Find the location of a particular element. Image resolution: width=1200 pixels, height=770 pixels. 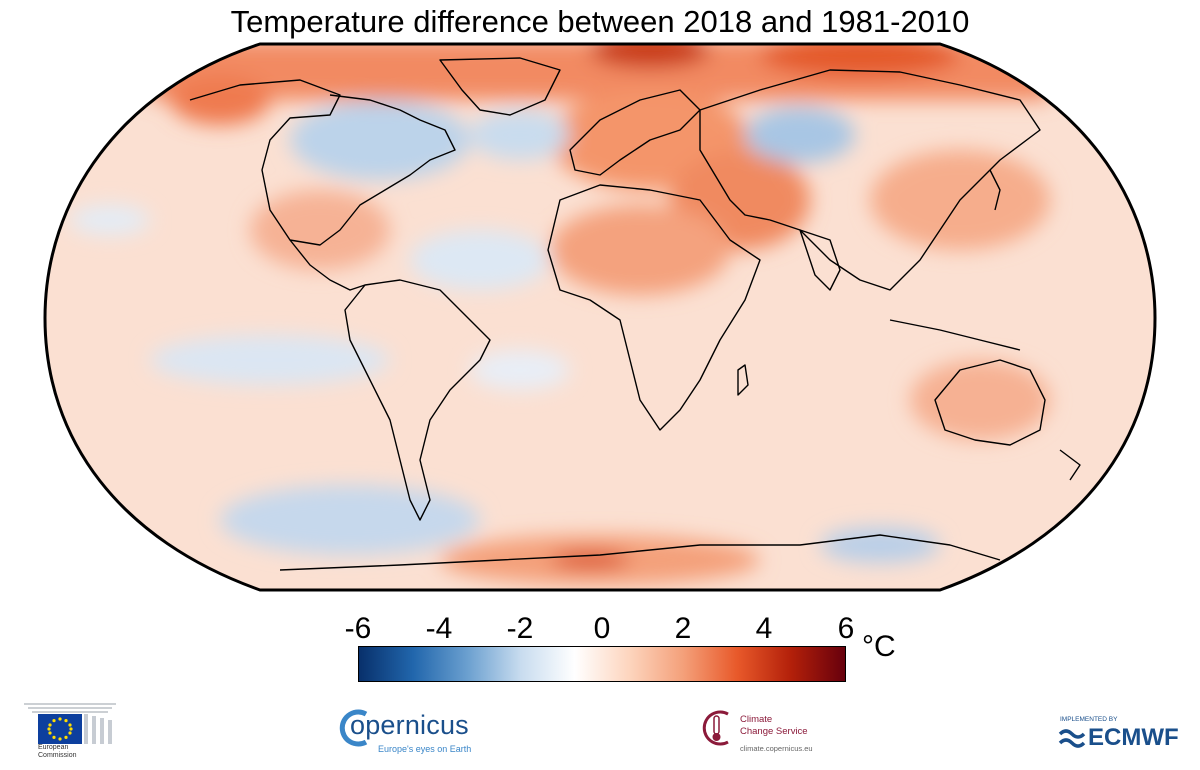

european-commission-logo: European Commission is located at coordinates (71, 733).